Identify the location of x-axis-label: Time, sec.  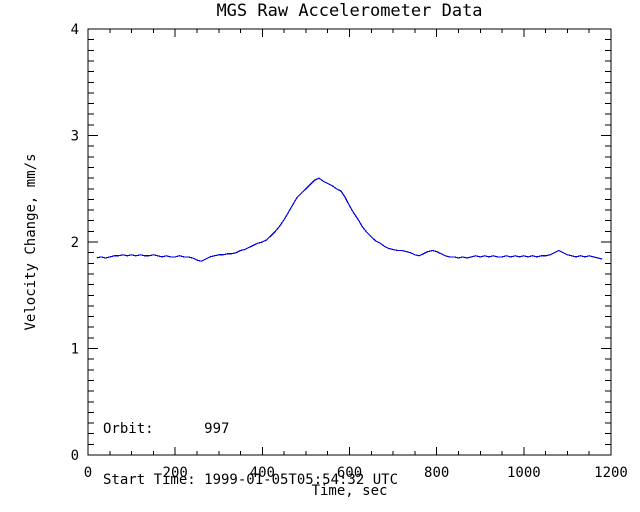
(349, 491).